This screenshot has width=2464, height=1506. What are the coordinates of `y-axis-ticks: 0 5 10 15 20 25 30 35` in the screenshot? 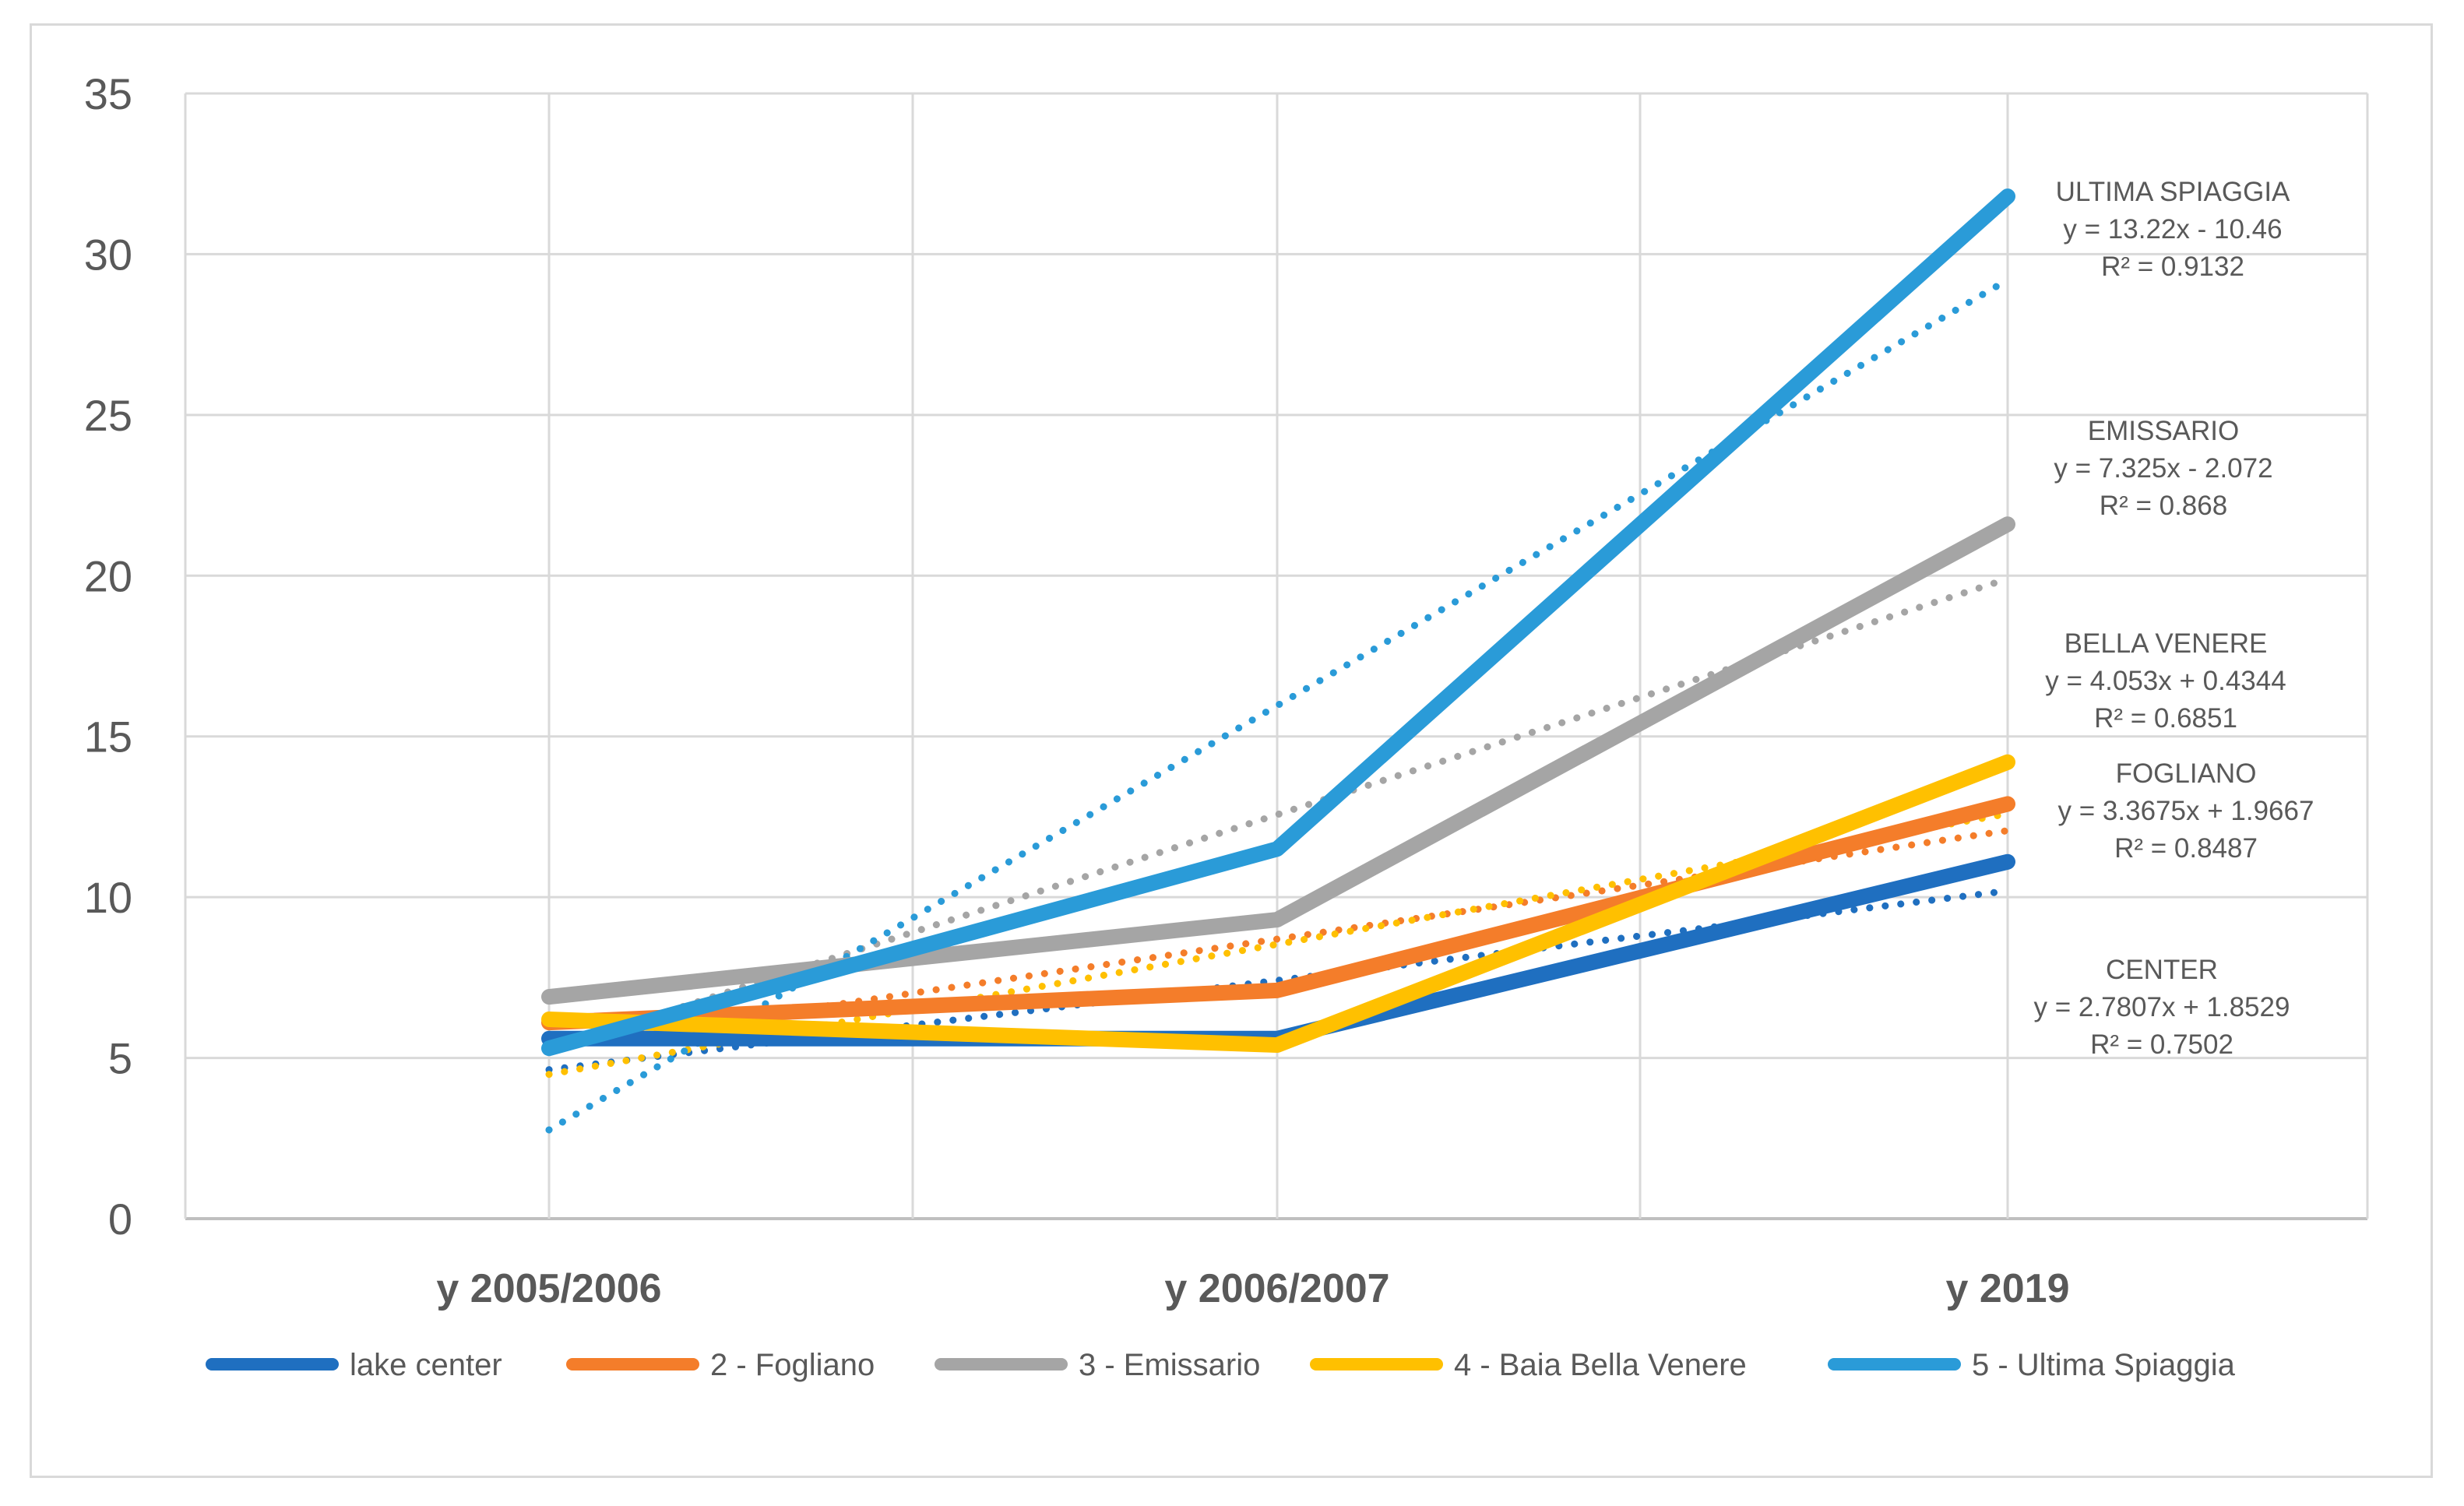 It's located at (108, 656).